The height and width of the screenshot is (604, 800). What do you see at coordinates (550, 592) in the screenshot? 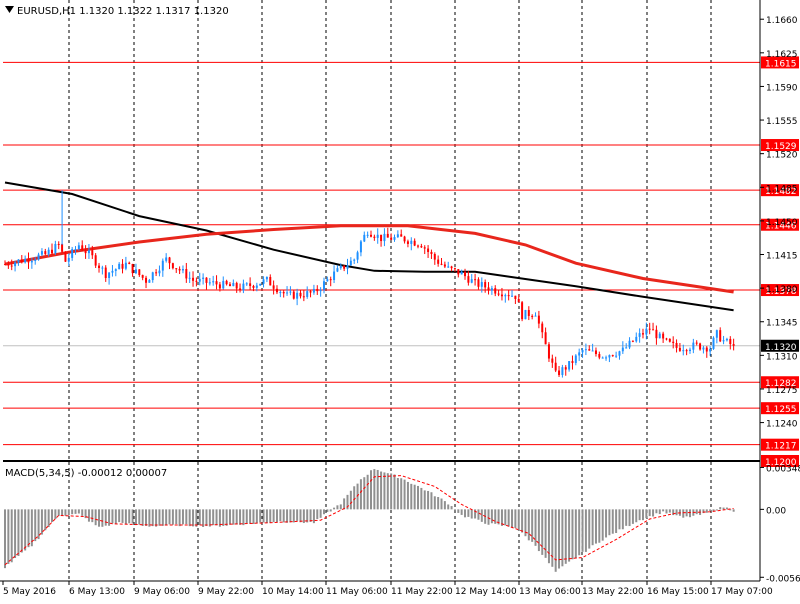
I see `time-tick-label: 13 May 06:00` at bounding box center [550, 592].